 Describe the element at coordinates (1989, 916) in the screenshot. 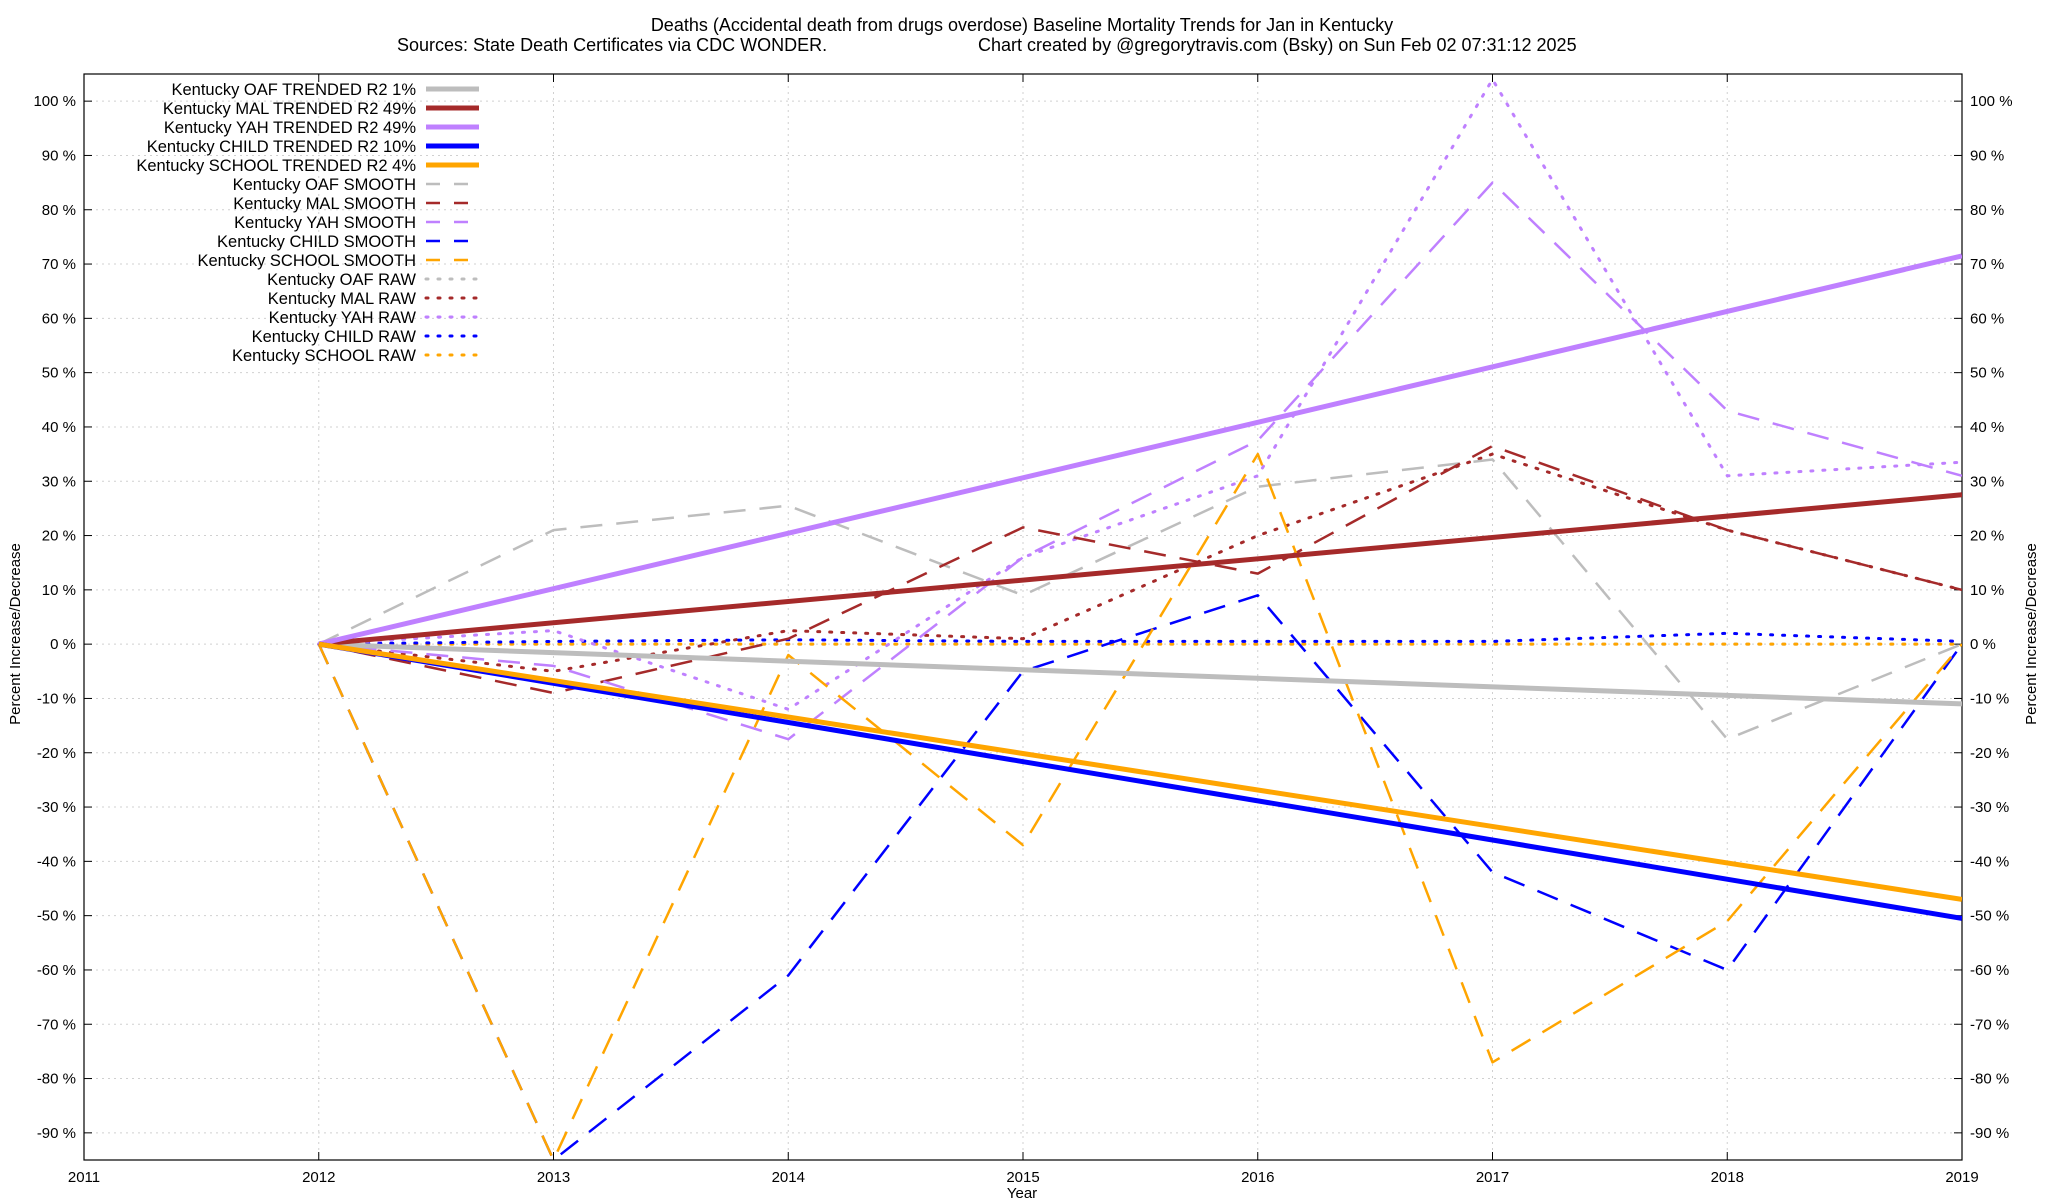

I see `y-tick-label-right: -50 %` at that location.